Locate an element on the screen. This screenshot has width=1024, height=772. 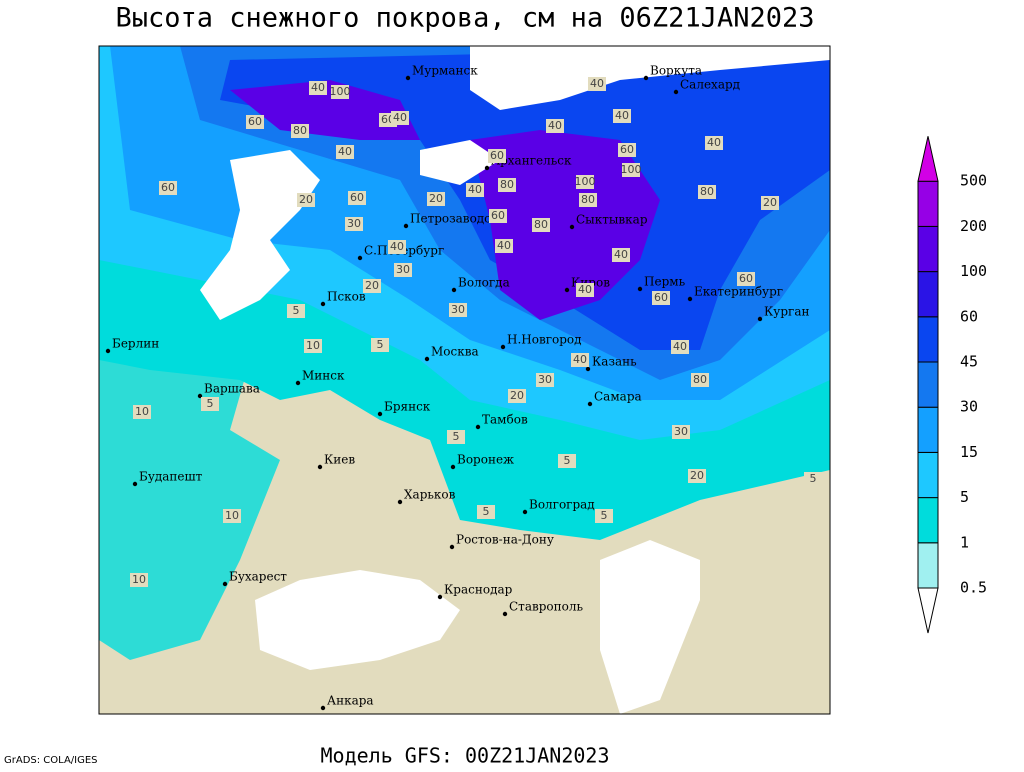
snow-west is located at coordinates (189, 480).